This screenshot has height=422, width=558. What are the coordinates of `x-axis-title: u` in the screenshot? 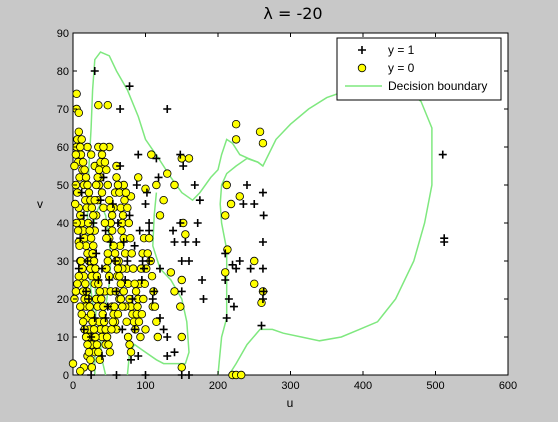 It's located at (290, 403).